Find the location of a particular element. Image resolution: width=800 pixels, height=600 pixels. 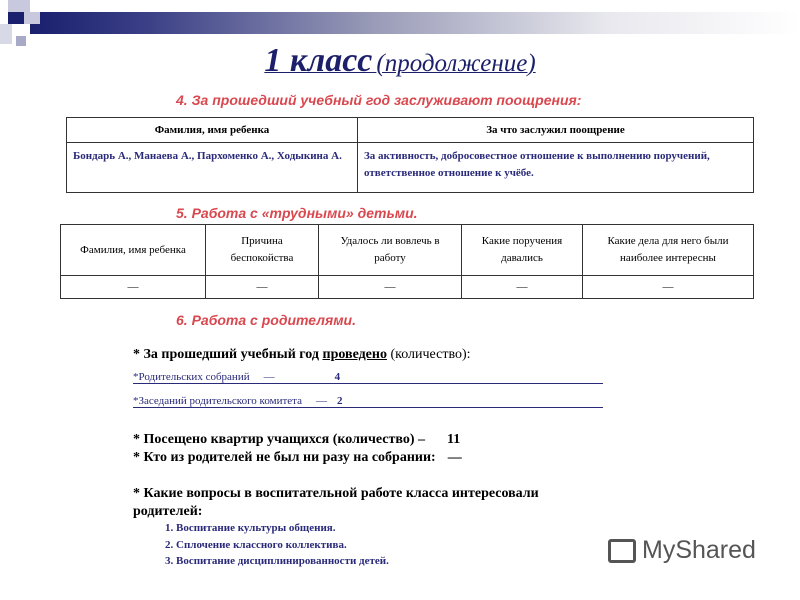

held-prefix: * За прошедший учебный год is located at coordinates (228, 354).